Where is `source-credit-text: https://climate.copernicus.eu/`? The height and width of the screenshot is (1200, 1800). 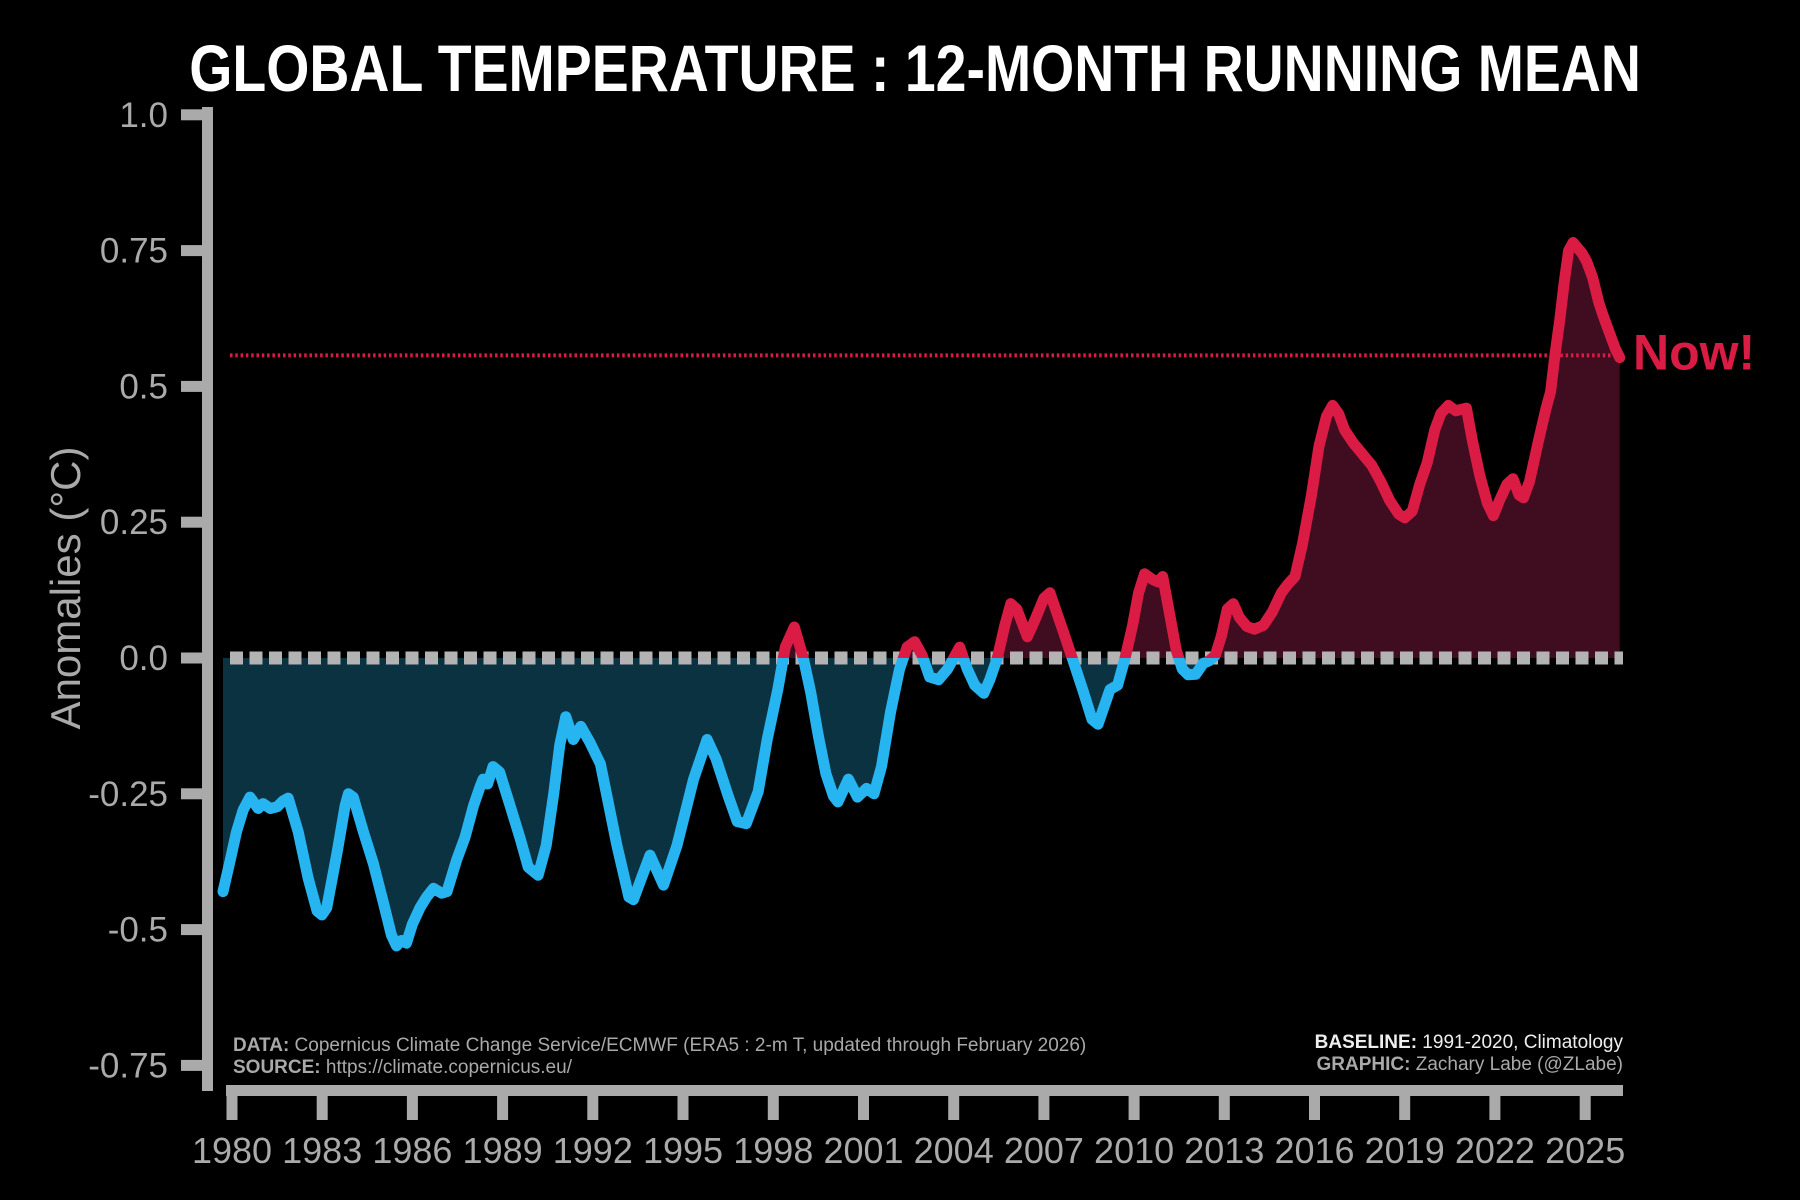 source-credit-text: https://climate.copernicus.eu/ is located at coordinates (446, 1067).